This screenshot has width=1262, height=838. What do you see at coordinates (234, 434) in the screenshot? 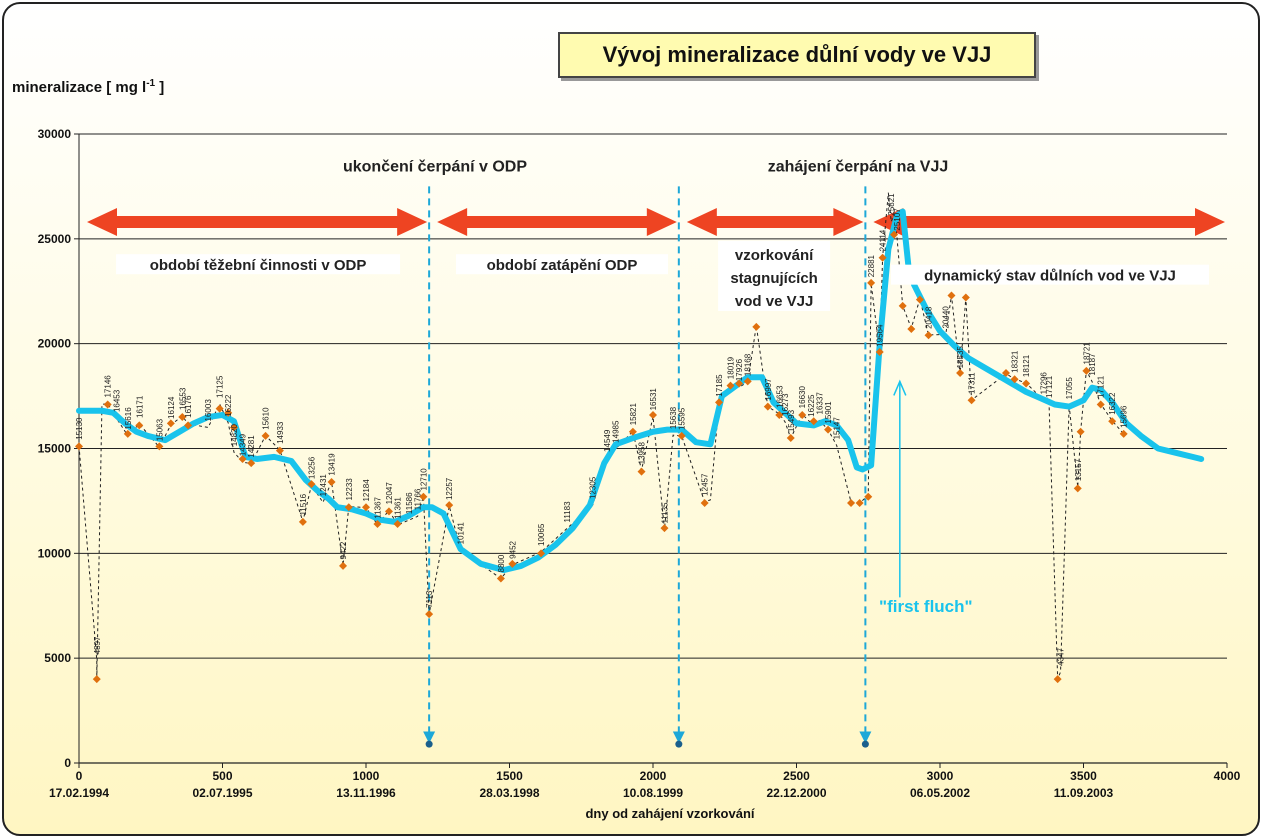
I see `data-label: 14820` at bounding box center [234, 434].